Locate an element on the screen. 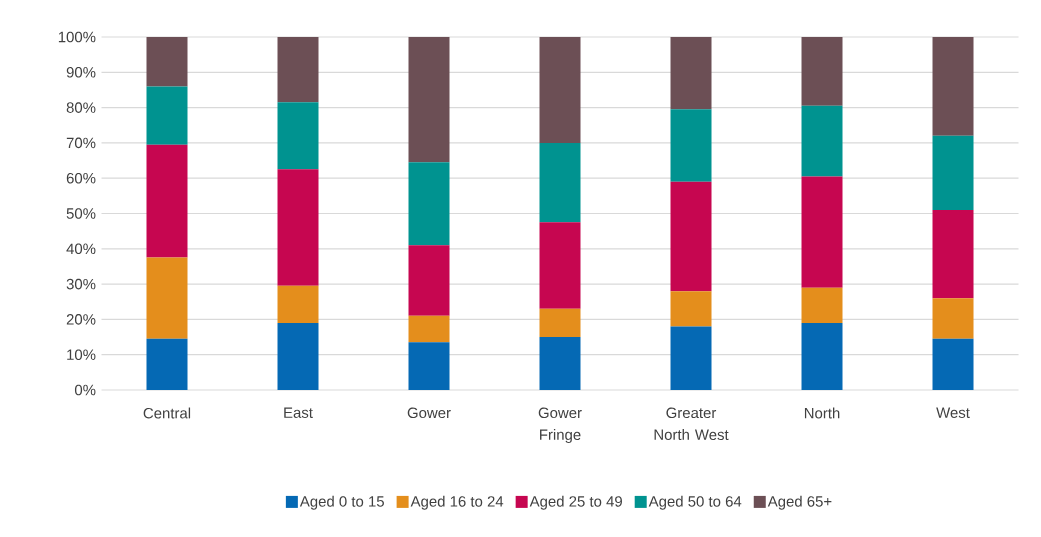 The image size is (1041, 537). legend-label: Aged 50 to 64 is located at coordinates (695, 502).